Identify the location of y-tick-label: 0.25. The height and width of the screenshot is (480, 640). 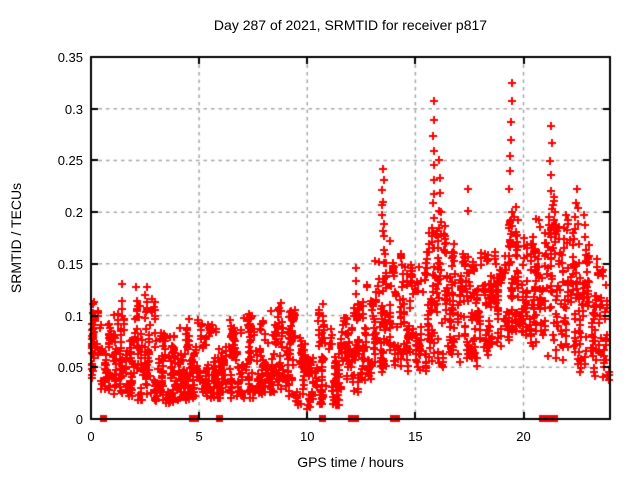
(70, 161).